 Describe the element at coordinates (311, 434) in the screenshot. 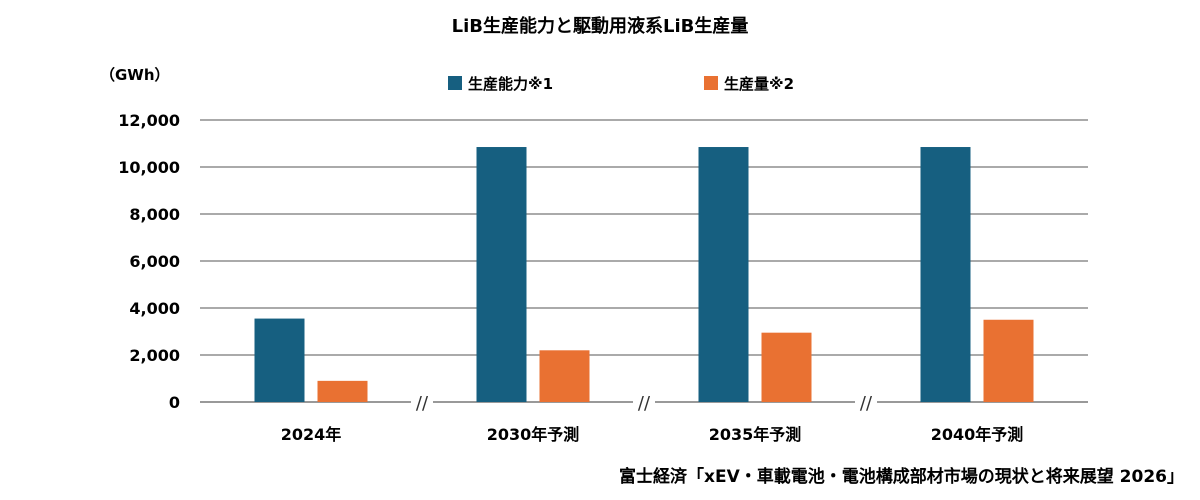

I see `x-category-label: 2024年` at that location.